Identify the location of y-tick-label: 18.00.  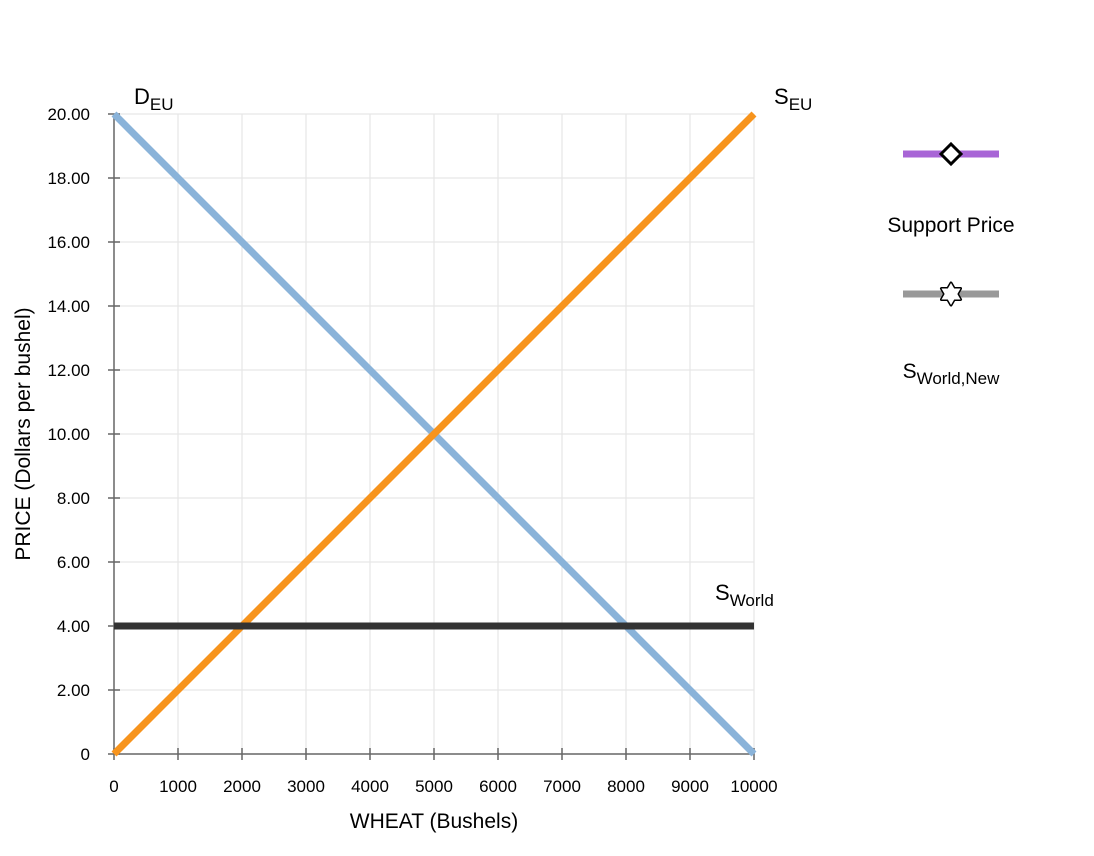
(68, 178).